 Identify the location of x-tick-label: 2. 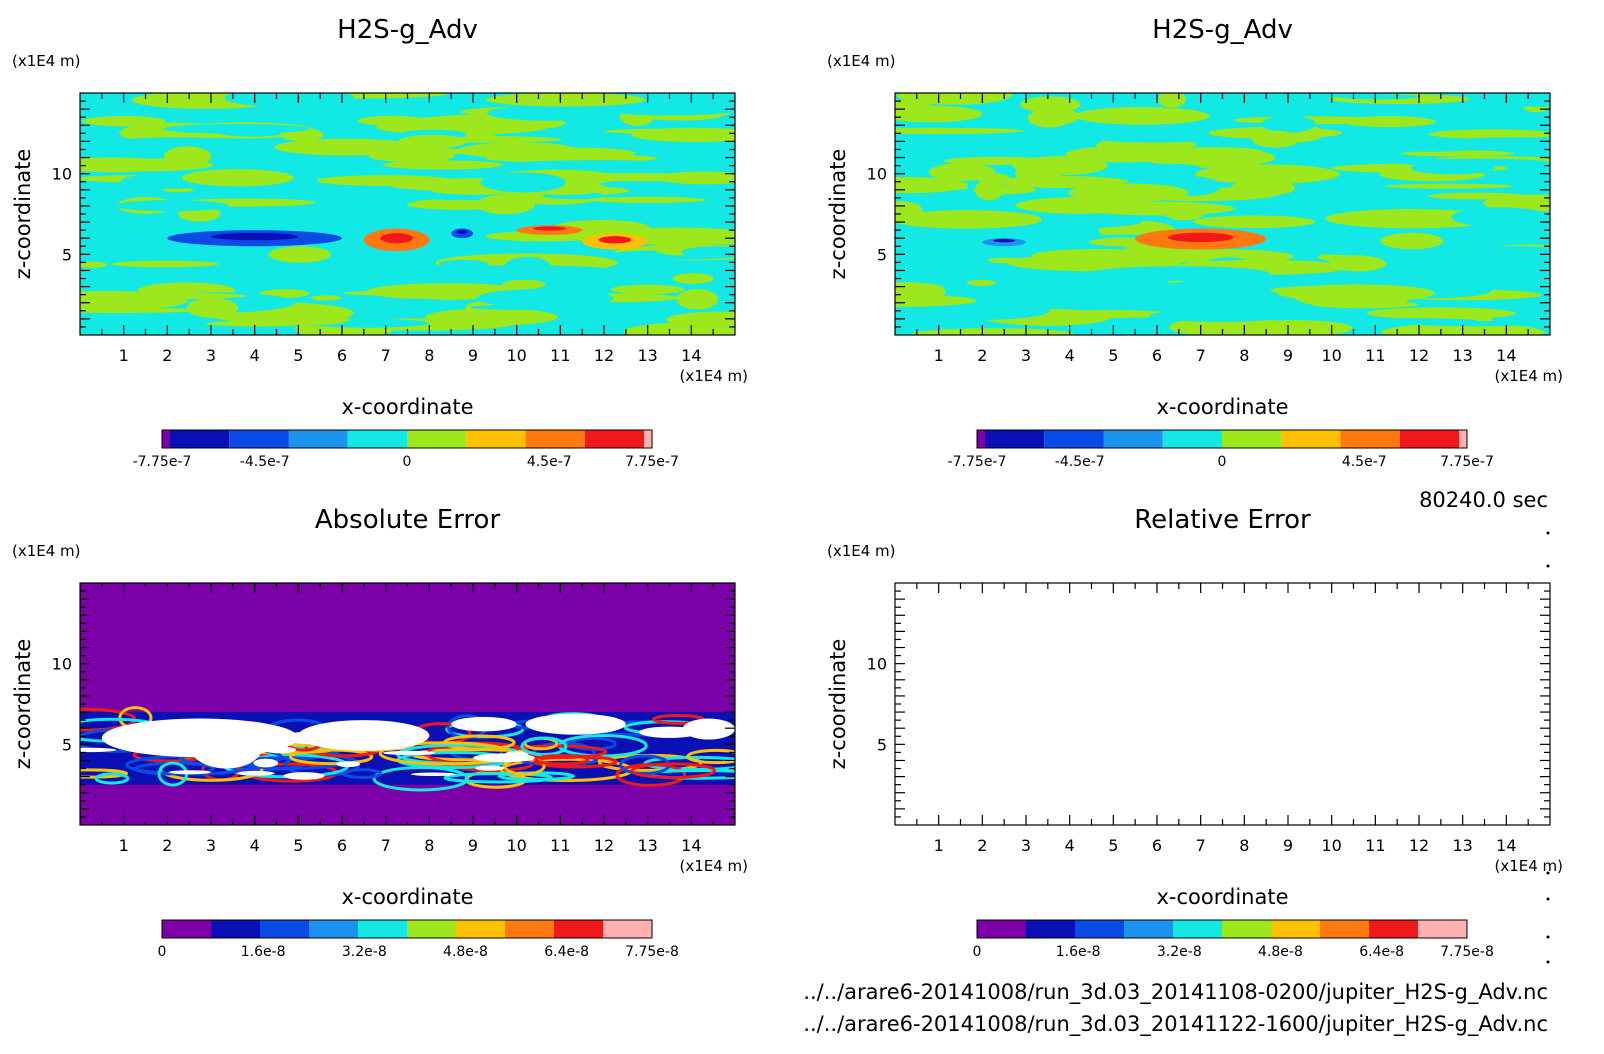
(982, 355).